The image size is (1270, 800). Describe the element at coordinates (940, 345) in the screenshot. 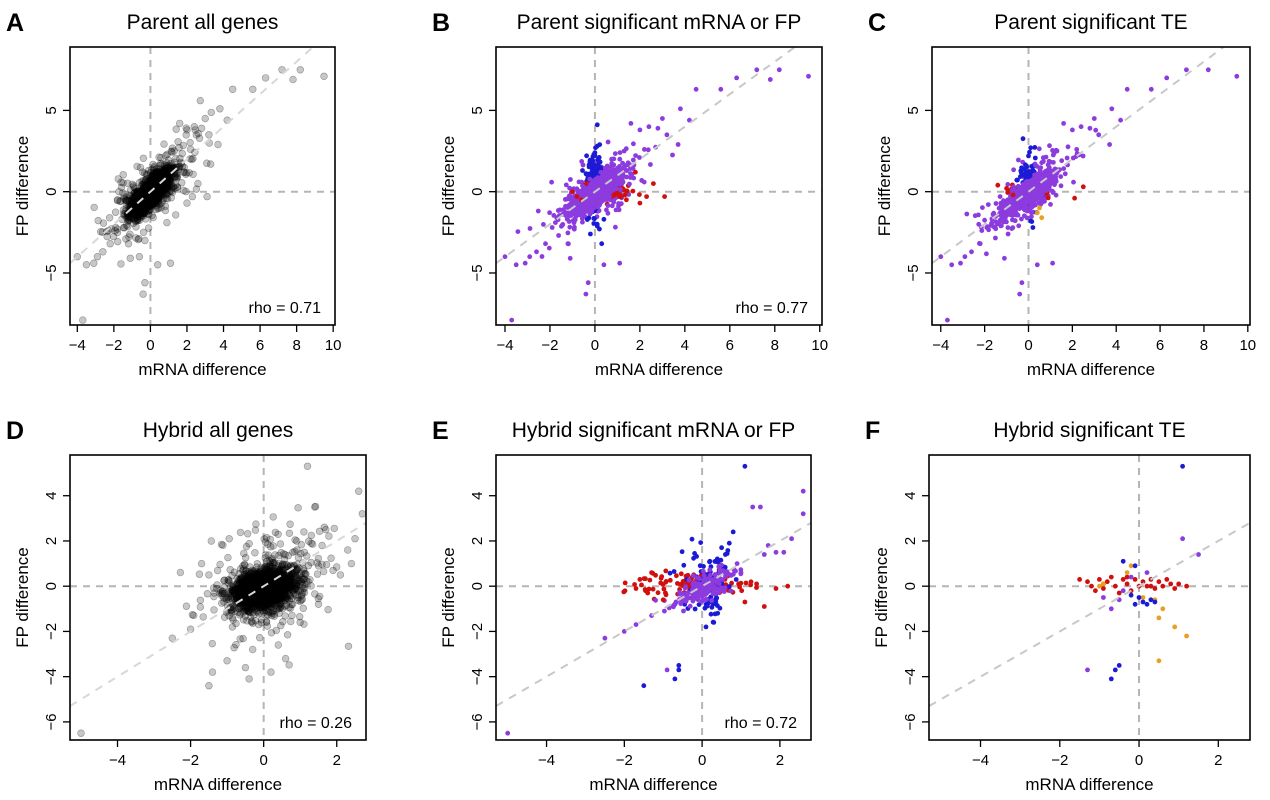

I see `x-tick-label: −4` at that location.